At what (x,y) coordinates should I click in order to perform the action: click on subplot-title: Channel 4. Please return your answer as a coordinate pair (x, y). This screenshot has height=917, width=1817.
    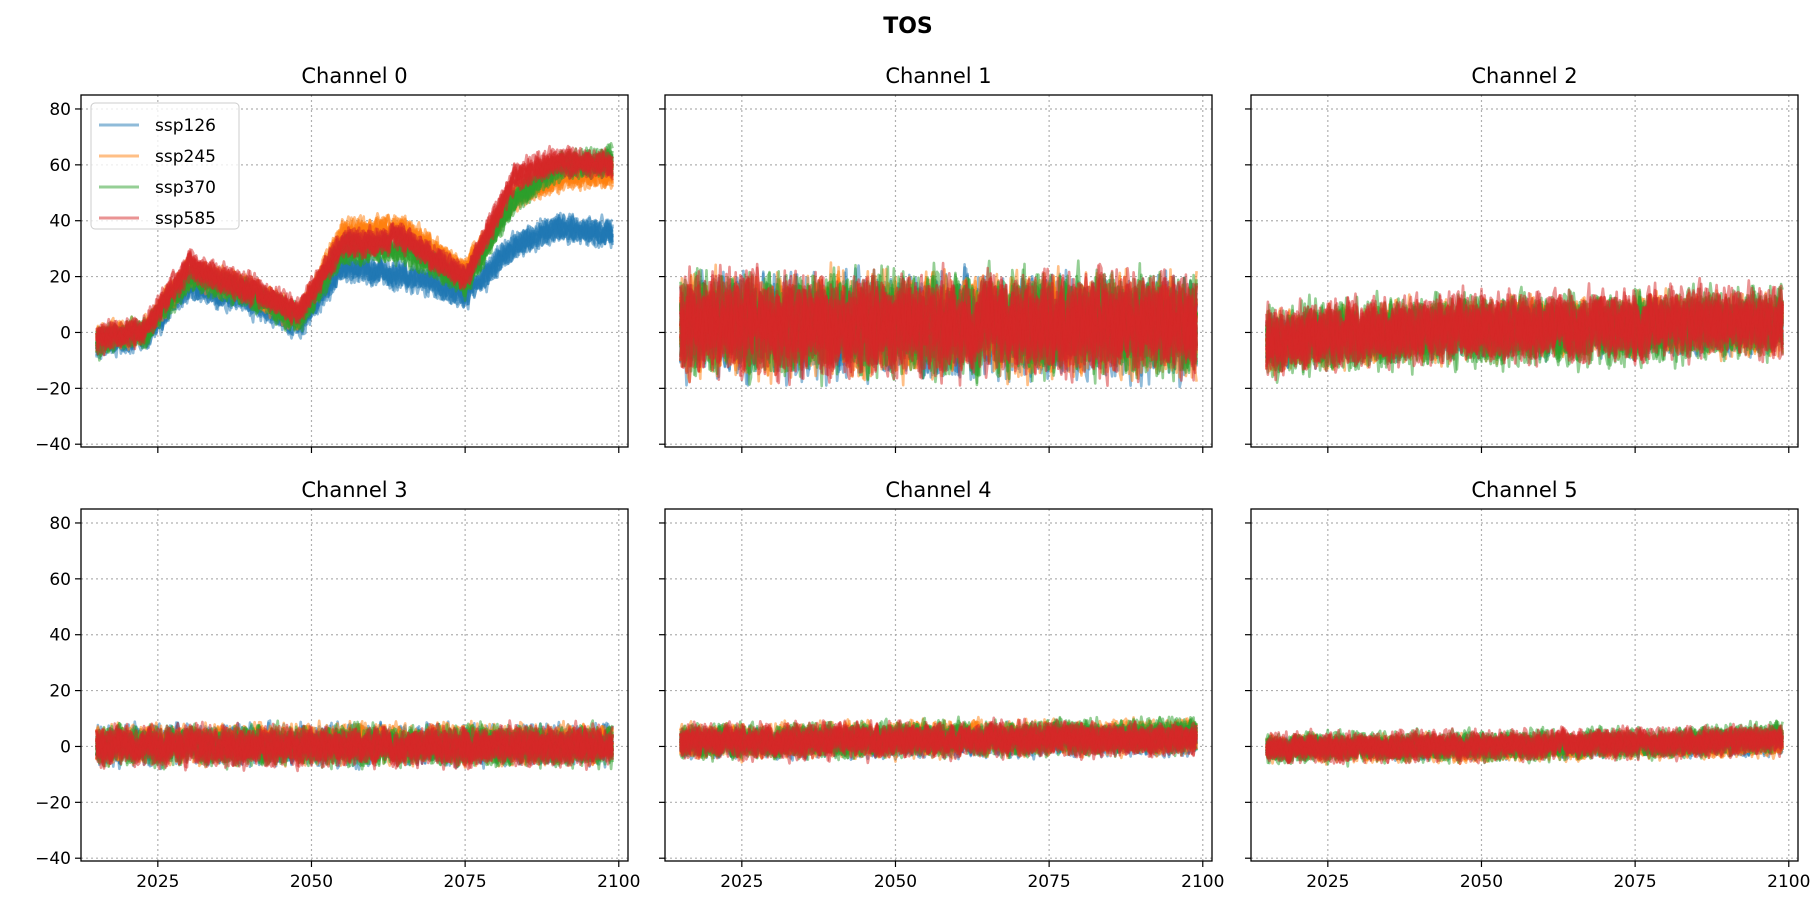
    Looking at the image, I should click on (938, 490).